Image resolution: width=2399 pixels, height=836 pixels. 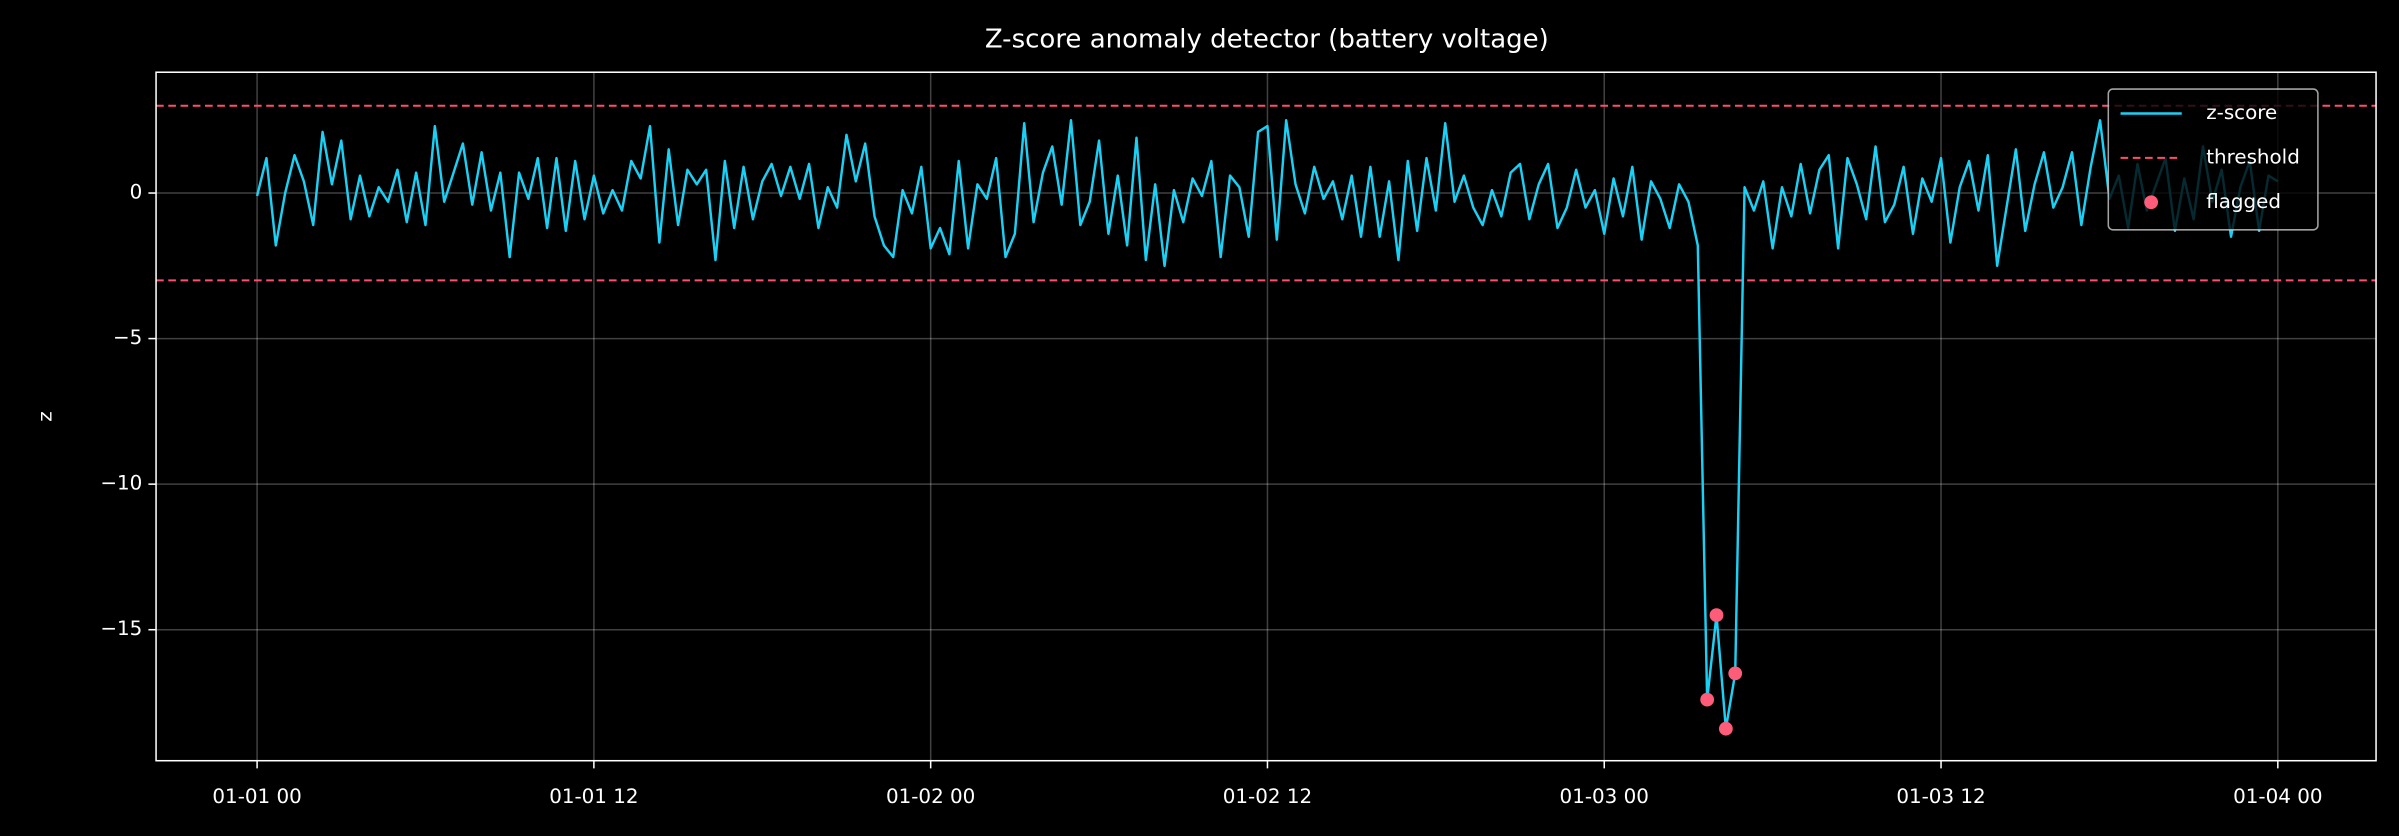 What do you see at coordinates (930, 796) in the screenshot?
I see `x-tick-label: 01-02 00` at bounding box center [930, 796].